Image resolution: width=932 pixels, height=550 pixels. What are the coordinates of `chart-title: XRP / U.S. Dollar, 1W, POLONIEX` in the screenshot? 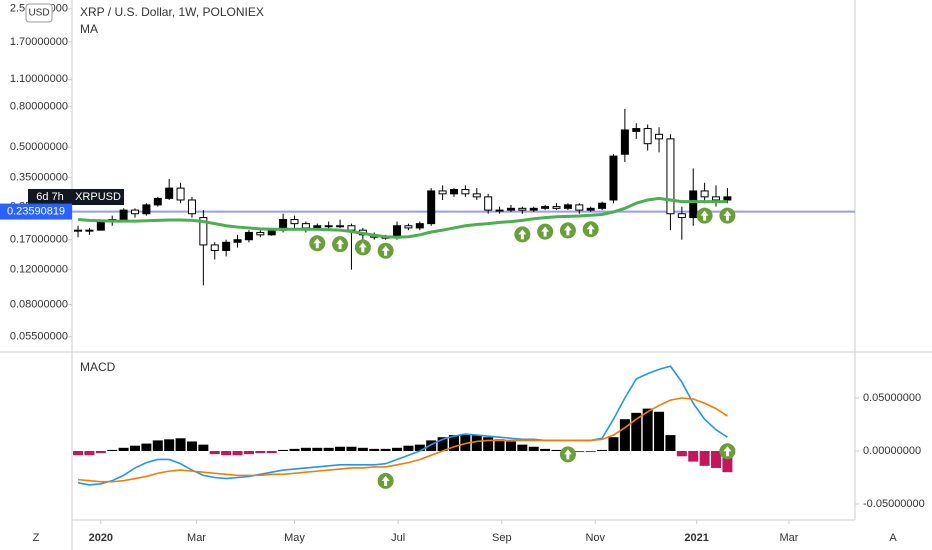 It's located at (172, 12).